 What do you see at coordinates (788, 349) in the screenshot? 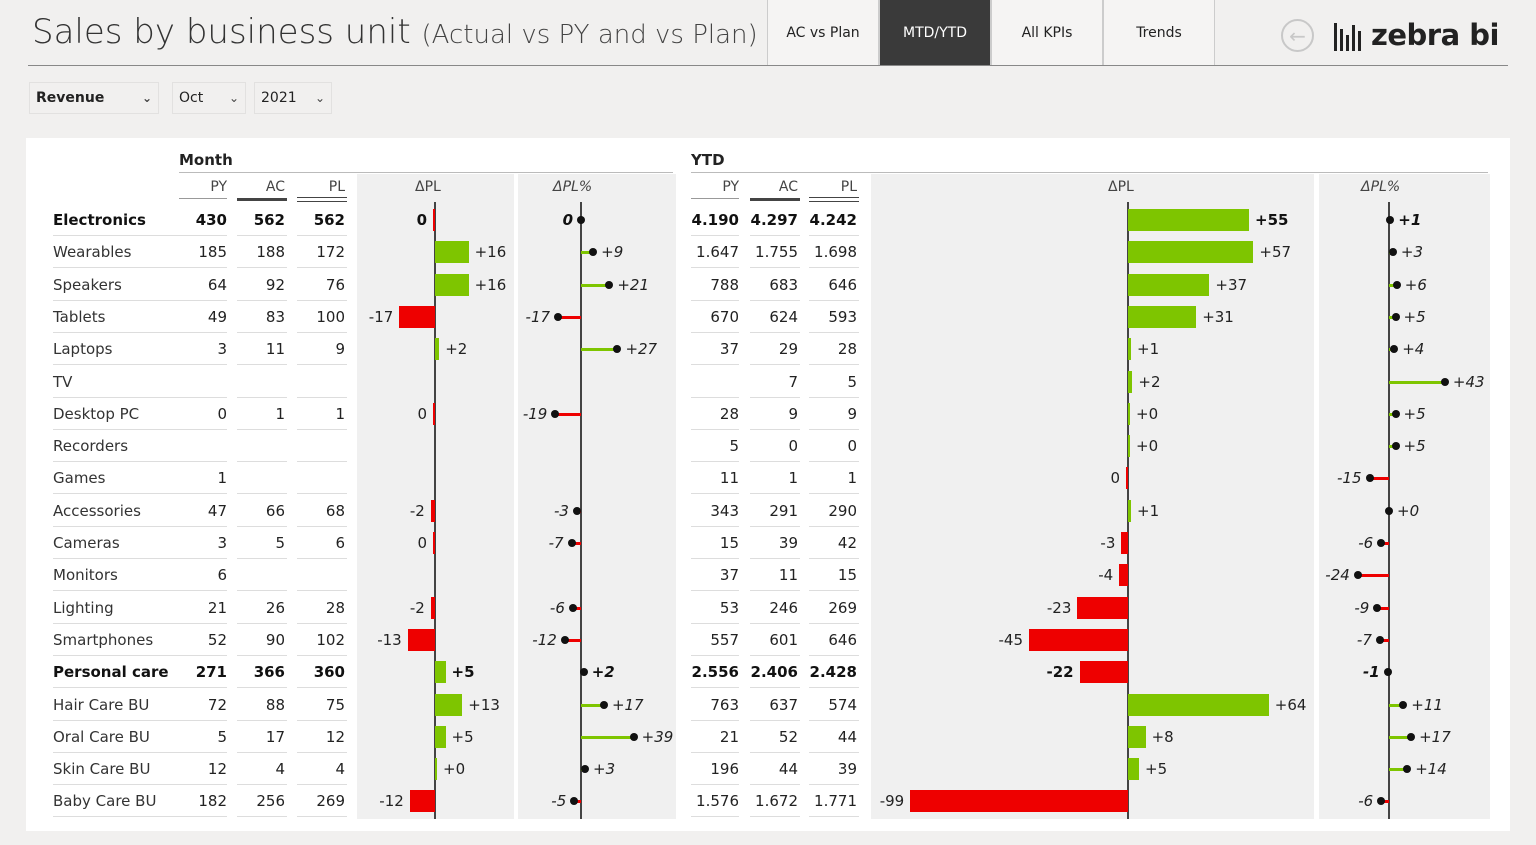
I see `ytd-ac-value: 29` at bounding box center [788, 349].